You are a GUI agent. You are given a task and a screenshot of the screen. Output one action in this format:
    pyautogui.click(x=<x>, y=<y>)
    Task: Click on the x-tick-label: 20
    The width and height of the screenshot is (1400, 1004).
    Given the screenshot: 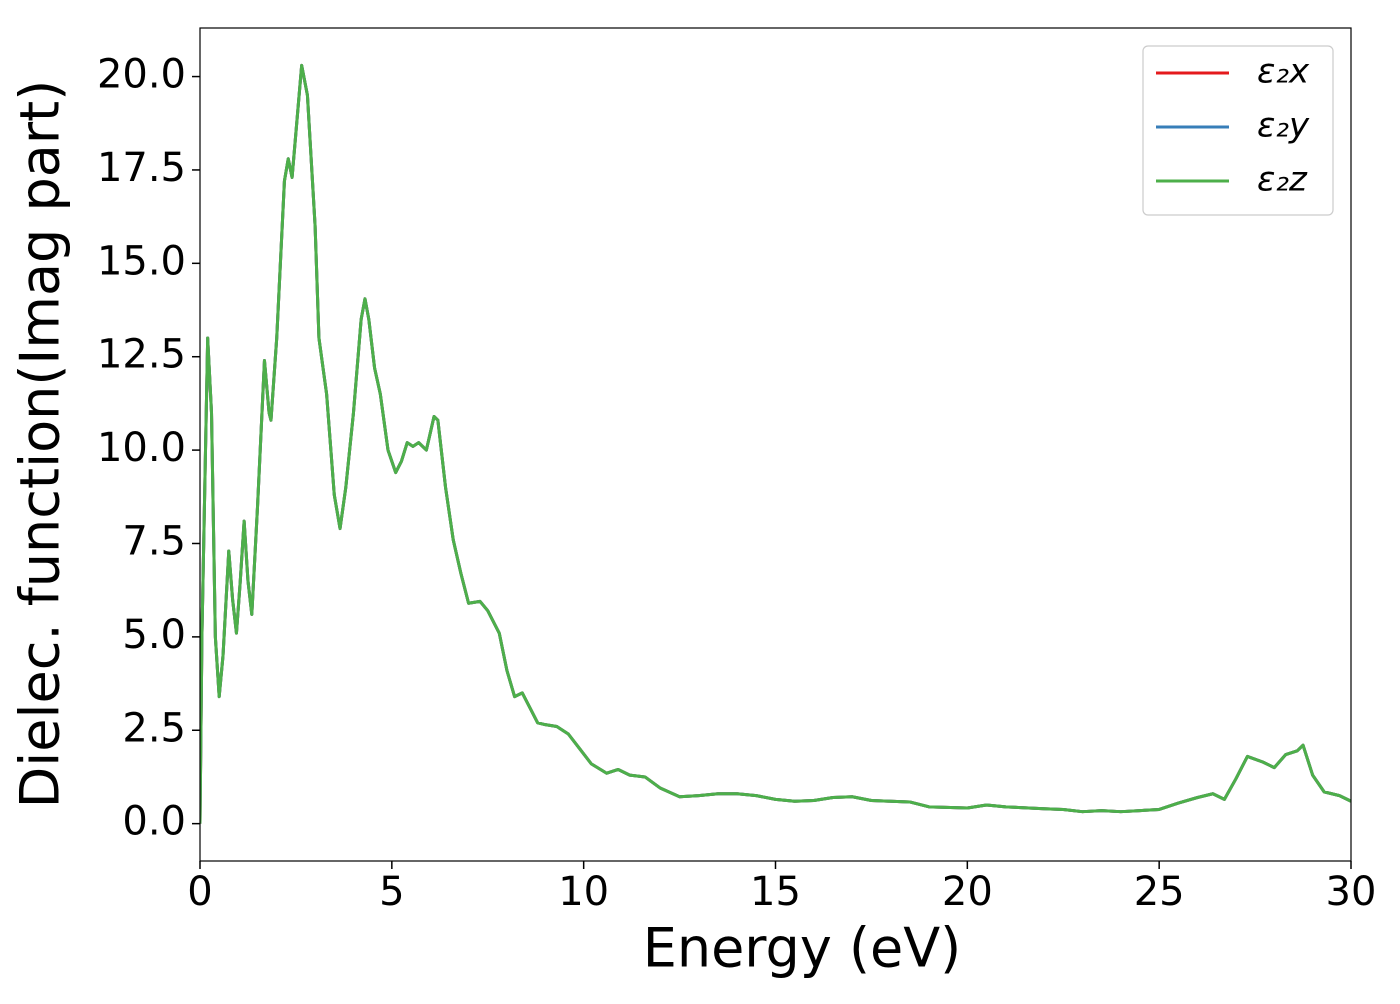 What is the action you would take?
    pyautogui.click(x=967, y=892)
    